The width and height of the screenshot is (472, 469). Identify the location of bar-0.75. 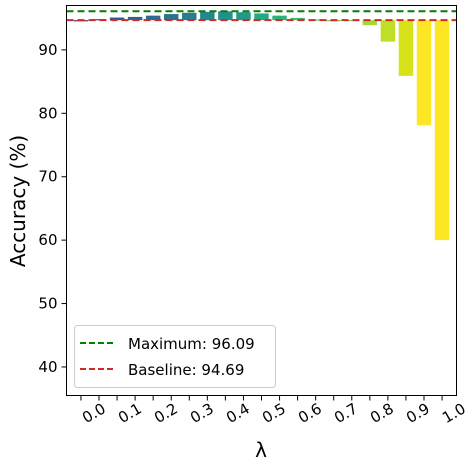
(351, 20).